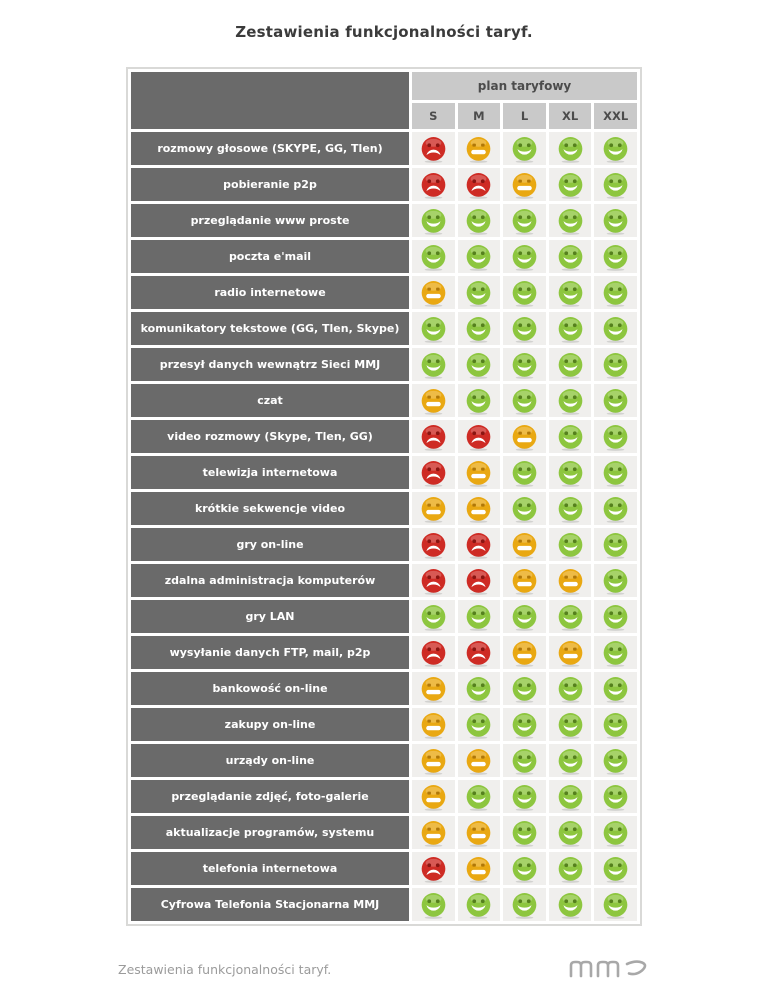  I want to click on feature-label: rozmowy głosowe (SKYPE, GG, Tlen), so click(270, 148).